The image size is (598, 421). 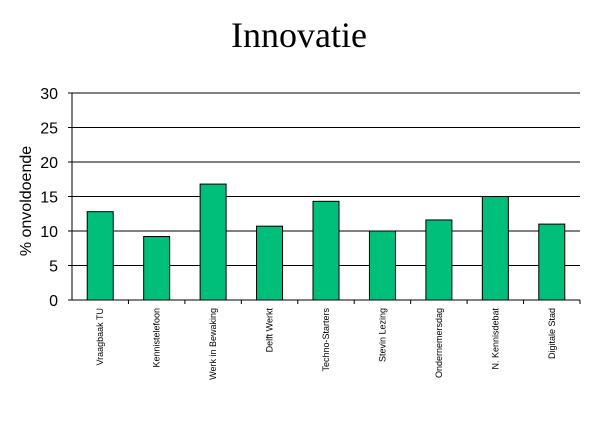 I want to click on chart-title: Innovatie, so click(x=299, y=35).